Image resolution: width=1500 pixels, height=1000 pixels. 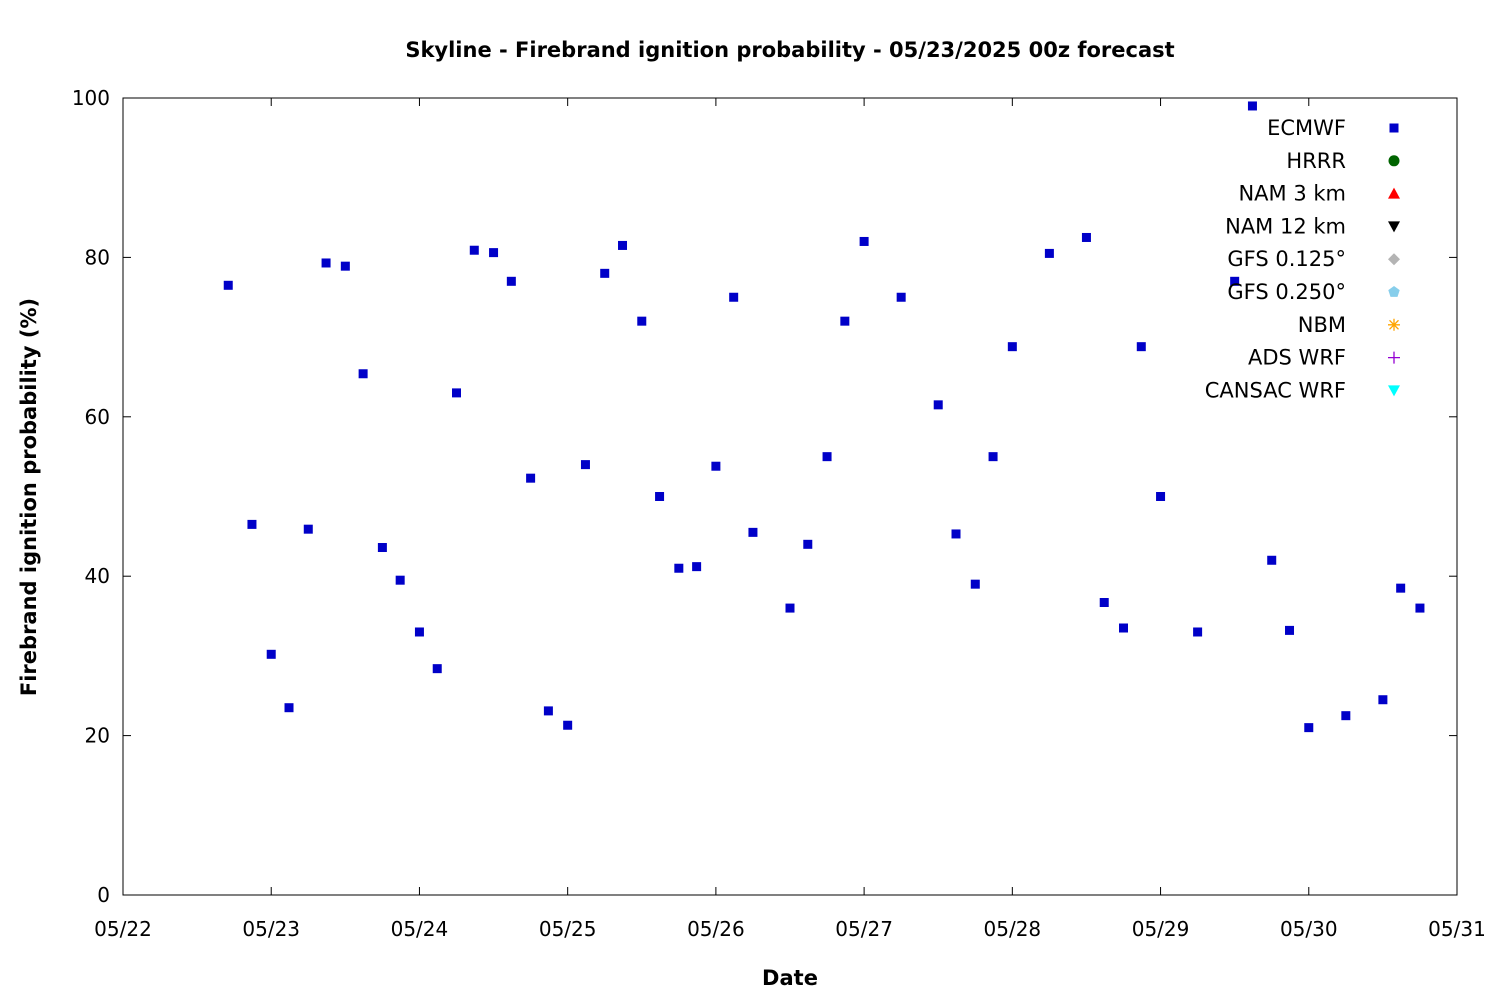 I want to click on legend-label: NBM, so click(x=1322, y=325).